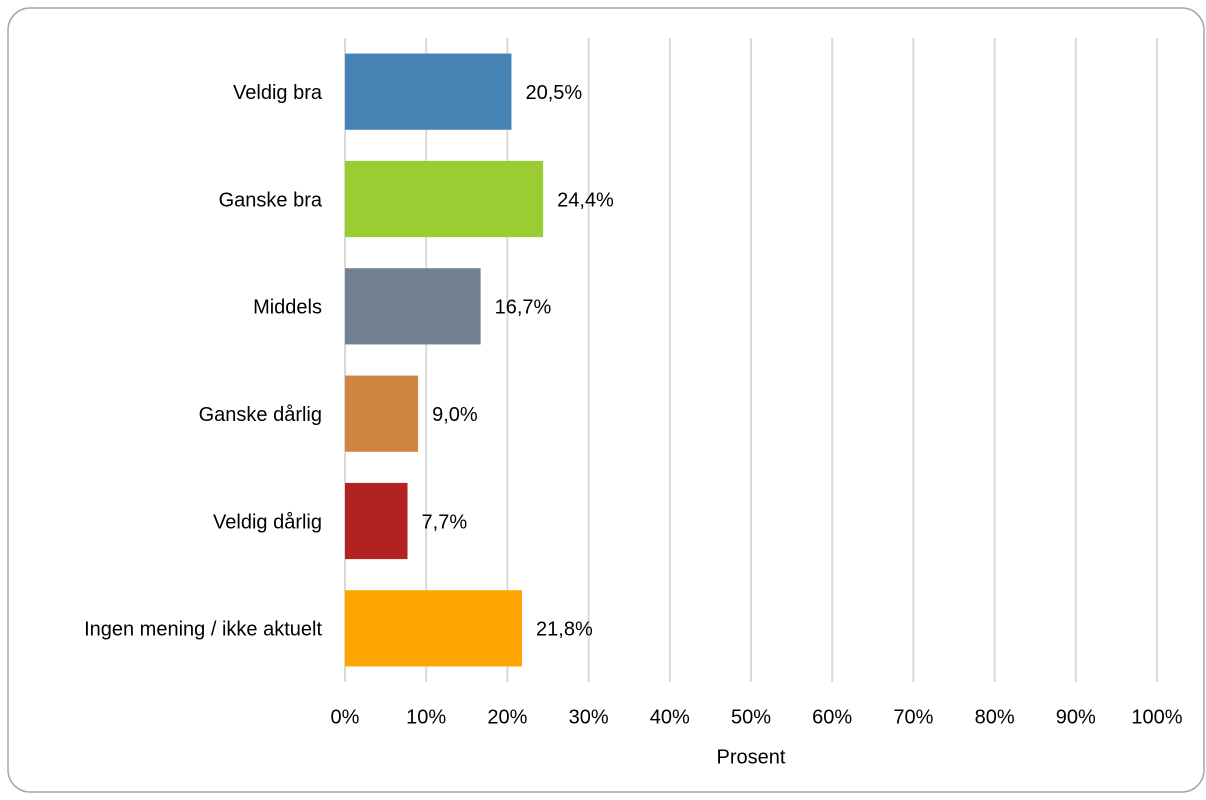 This screenshot has height=800, width=1206. I want to click on data-label: 24,4%, so click(585, 200).